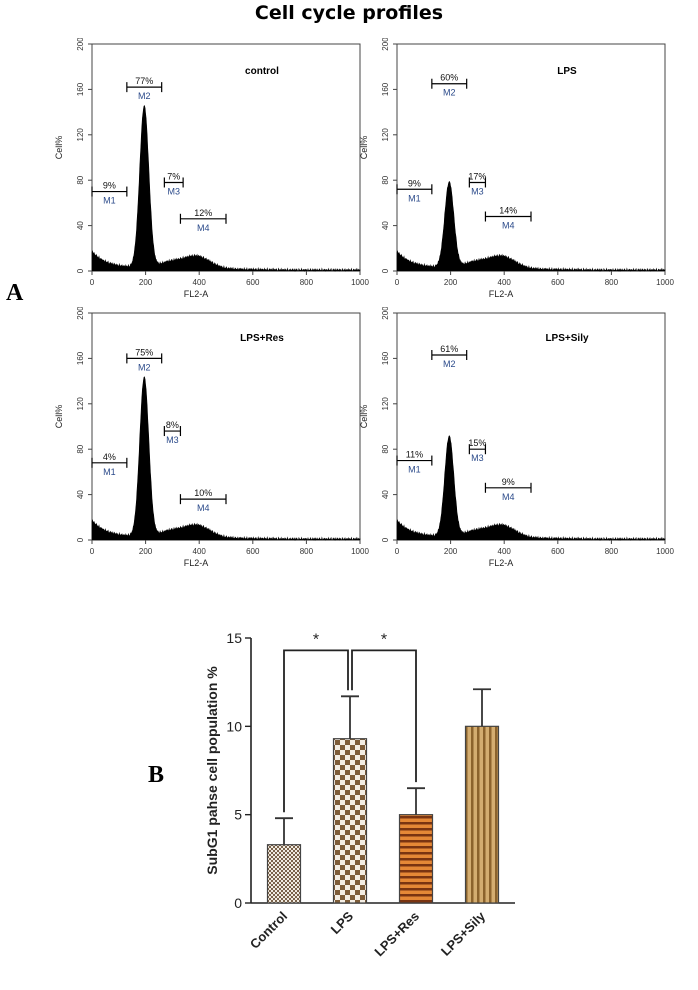 The width and height of the screenshot is (698, 990). Describe the element at coordinates (567, 338) in the screenshot. I see `panel-title: LPS+Sily` at that location.